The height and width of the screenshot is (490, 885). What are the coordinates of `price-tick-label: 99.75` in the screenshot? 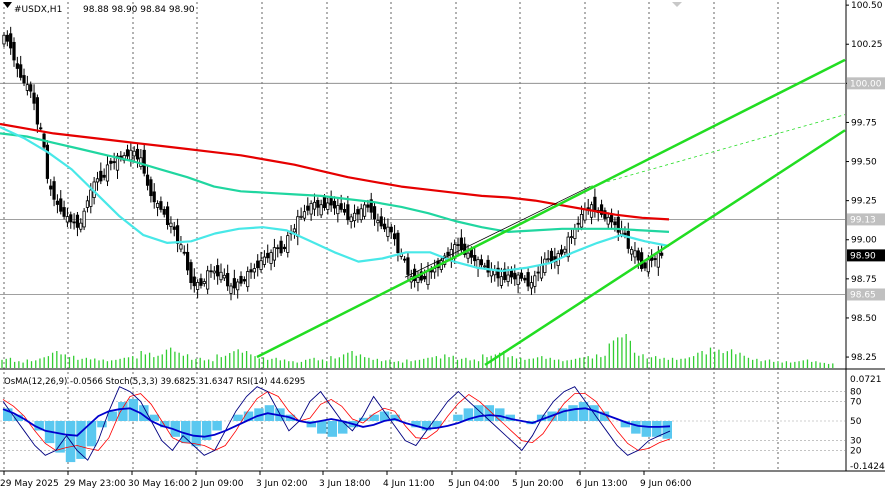 It's located at (864, 123).